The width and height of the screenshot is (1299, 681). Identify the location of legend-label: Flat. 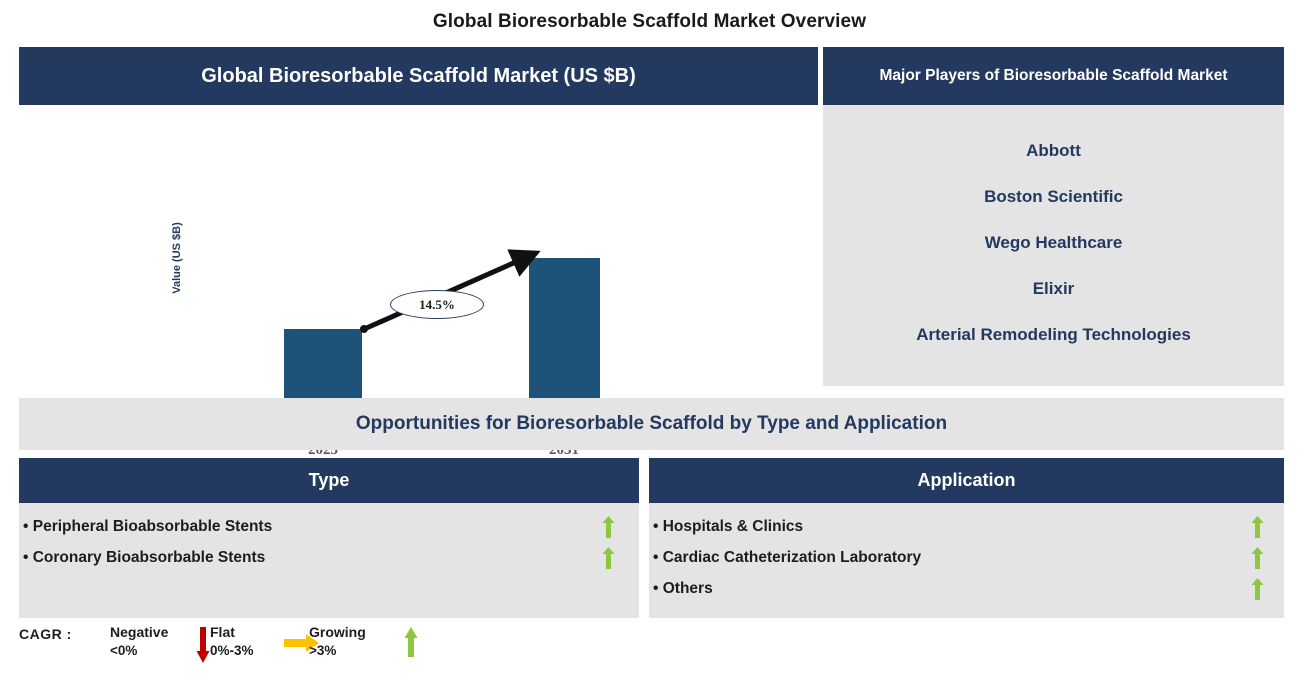
(222, 632).